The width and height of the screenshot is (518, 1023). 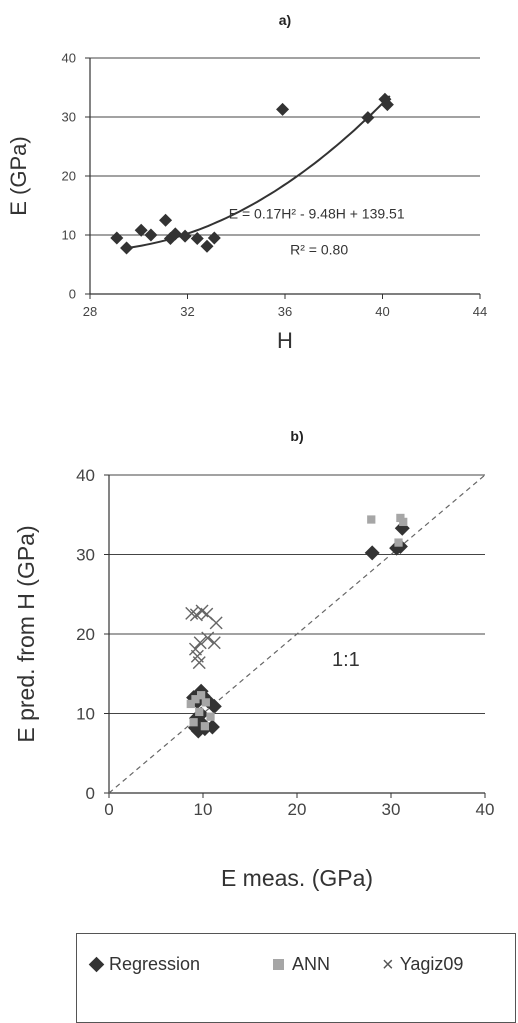 I want to click on x-tick-label: 0, so click(x=108, y=809).